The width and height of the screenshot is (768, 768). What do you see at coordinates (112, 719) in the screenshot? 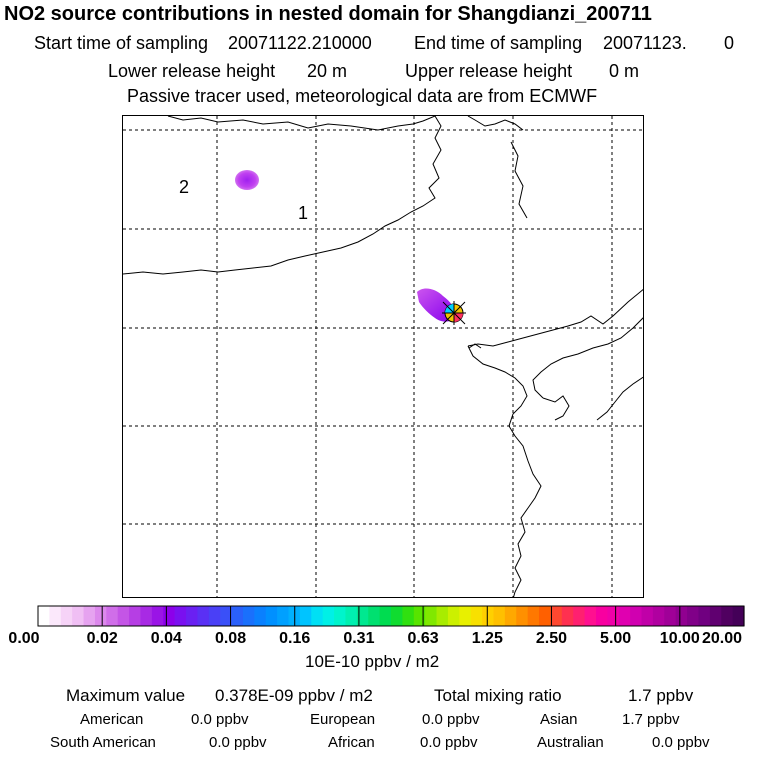
I see `american-label: American` at bounding box center [112, 719].